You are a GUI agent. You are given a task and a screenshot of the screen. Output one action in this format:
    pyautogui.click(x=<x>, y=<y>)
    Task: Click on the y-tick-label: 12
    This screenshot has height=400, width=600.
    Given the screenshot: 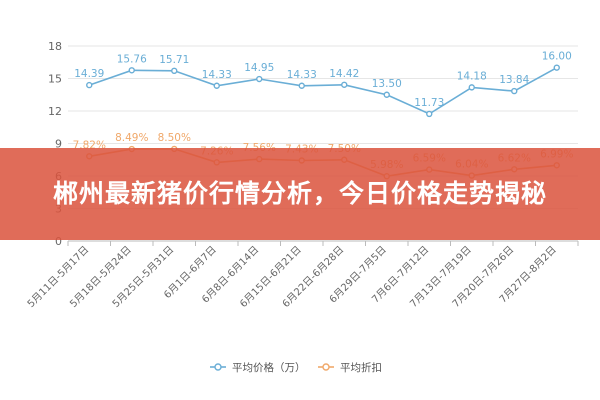 What is the action you would take?
    pyautogui.click(x=55, y=111)
    